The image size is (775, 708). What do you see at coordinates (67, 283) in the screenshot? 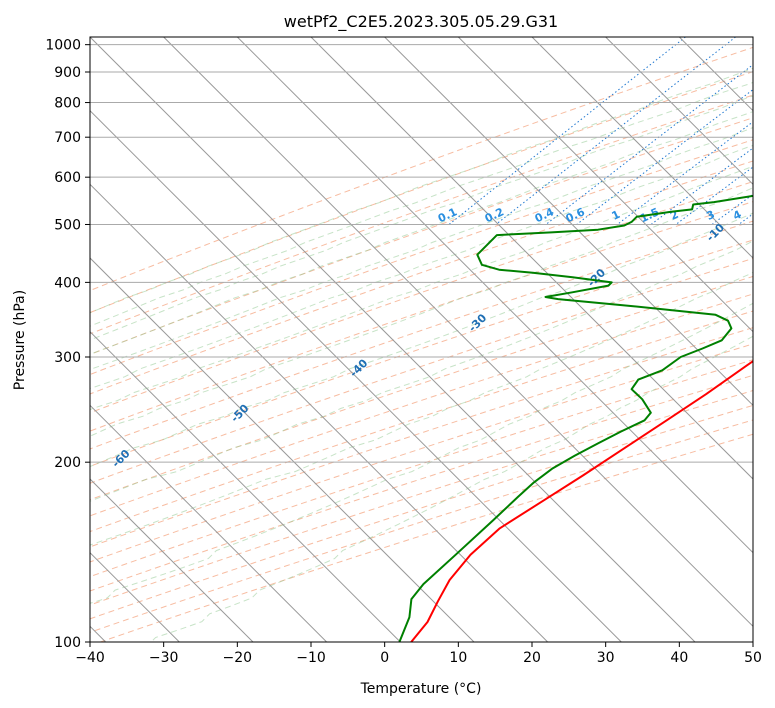
I see `y-tick-label: 400` at bounding box center [67, 283].